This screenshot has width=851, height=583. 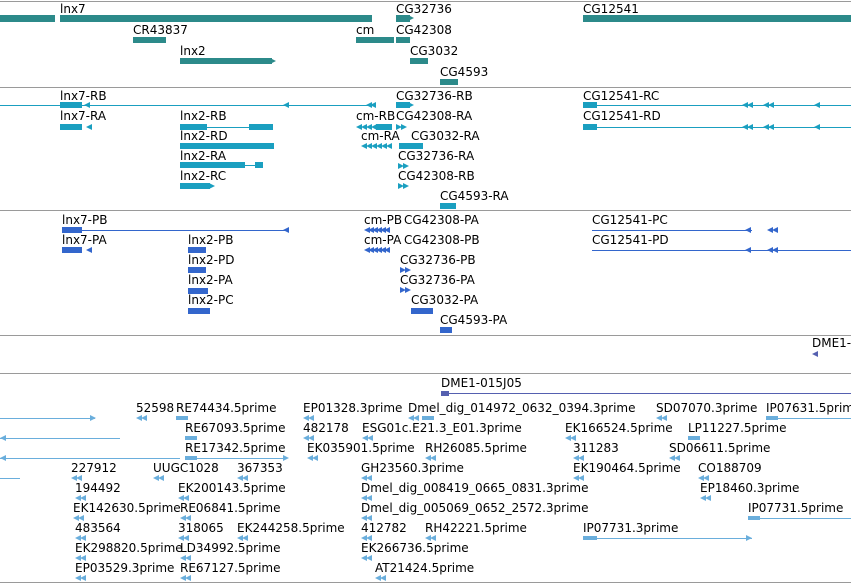 I want to click on feature-label-lnx7: lnx7, so click(x=73, y=9).